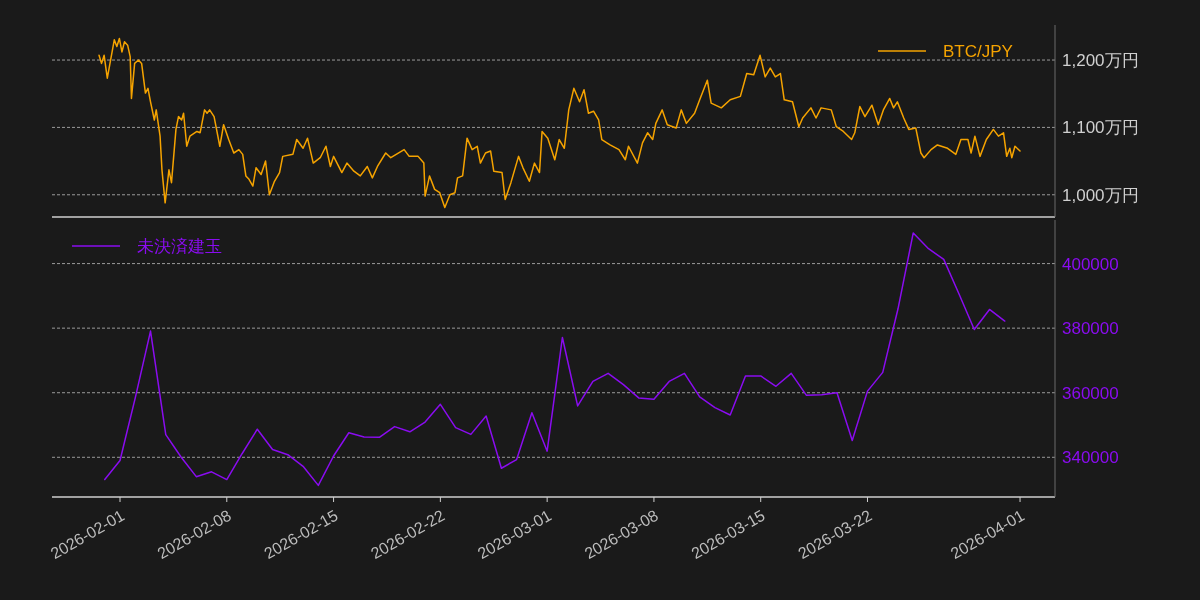 The width and height of the screenshot is (1200, 600). I want to click on y-tick-label: 1,000万円, so click(1100, 195).